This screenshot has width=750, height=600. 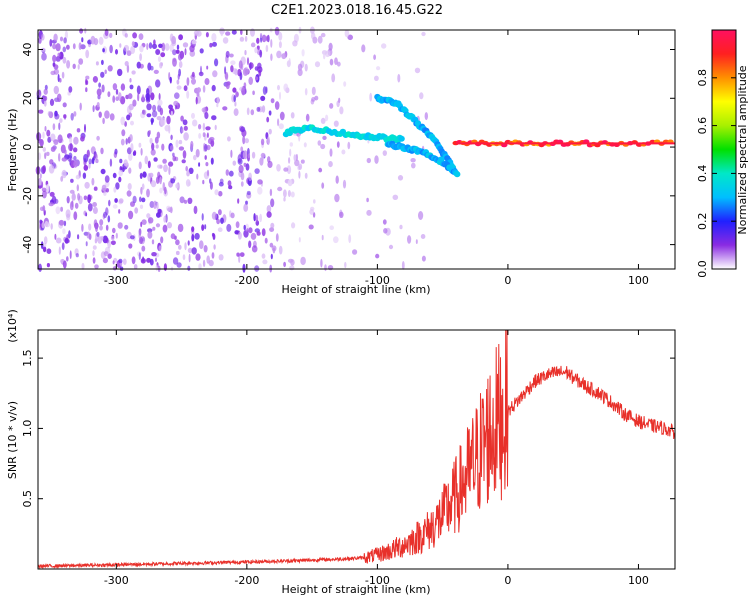 I want to click on x-tick-label: 0, so click(x=507, y=580).